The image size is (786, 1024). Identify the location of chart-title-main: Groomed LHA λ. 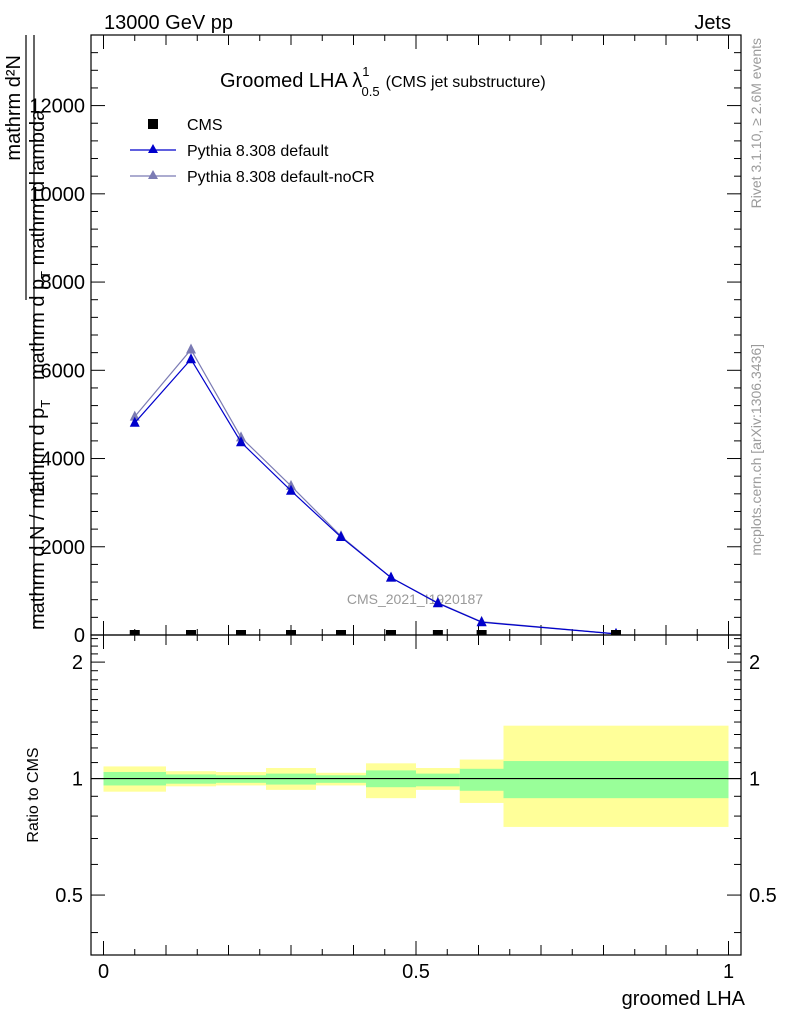
(291, 81).